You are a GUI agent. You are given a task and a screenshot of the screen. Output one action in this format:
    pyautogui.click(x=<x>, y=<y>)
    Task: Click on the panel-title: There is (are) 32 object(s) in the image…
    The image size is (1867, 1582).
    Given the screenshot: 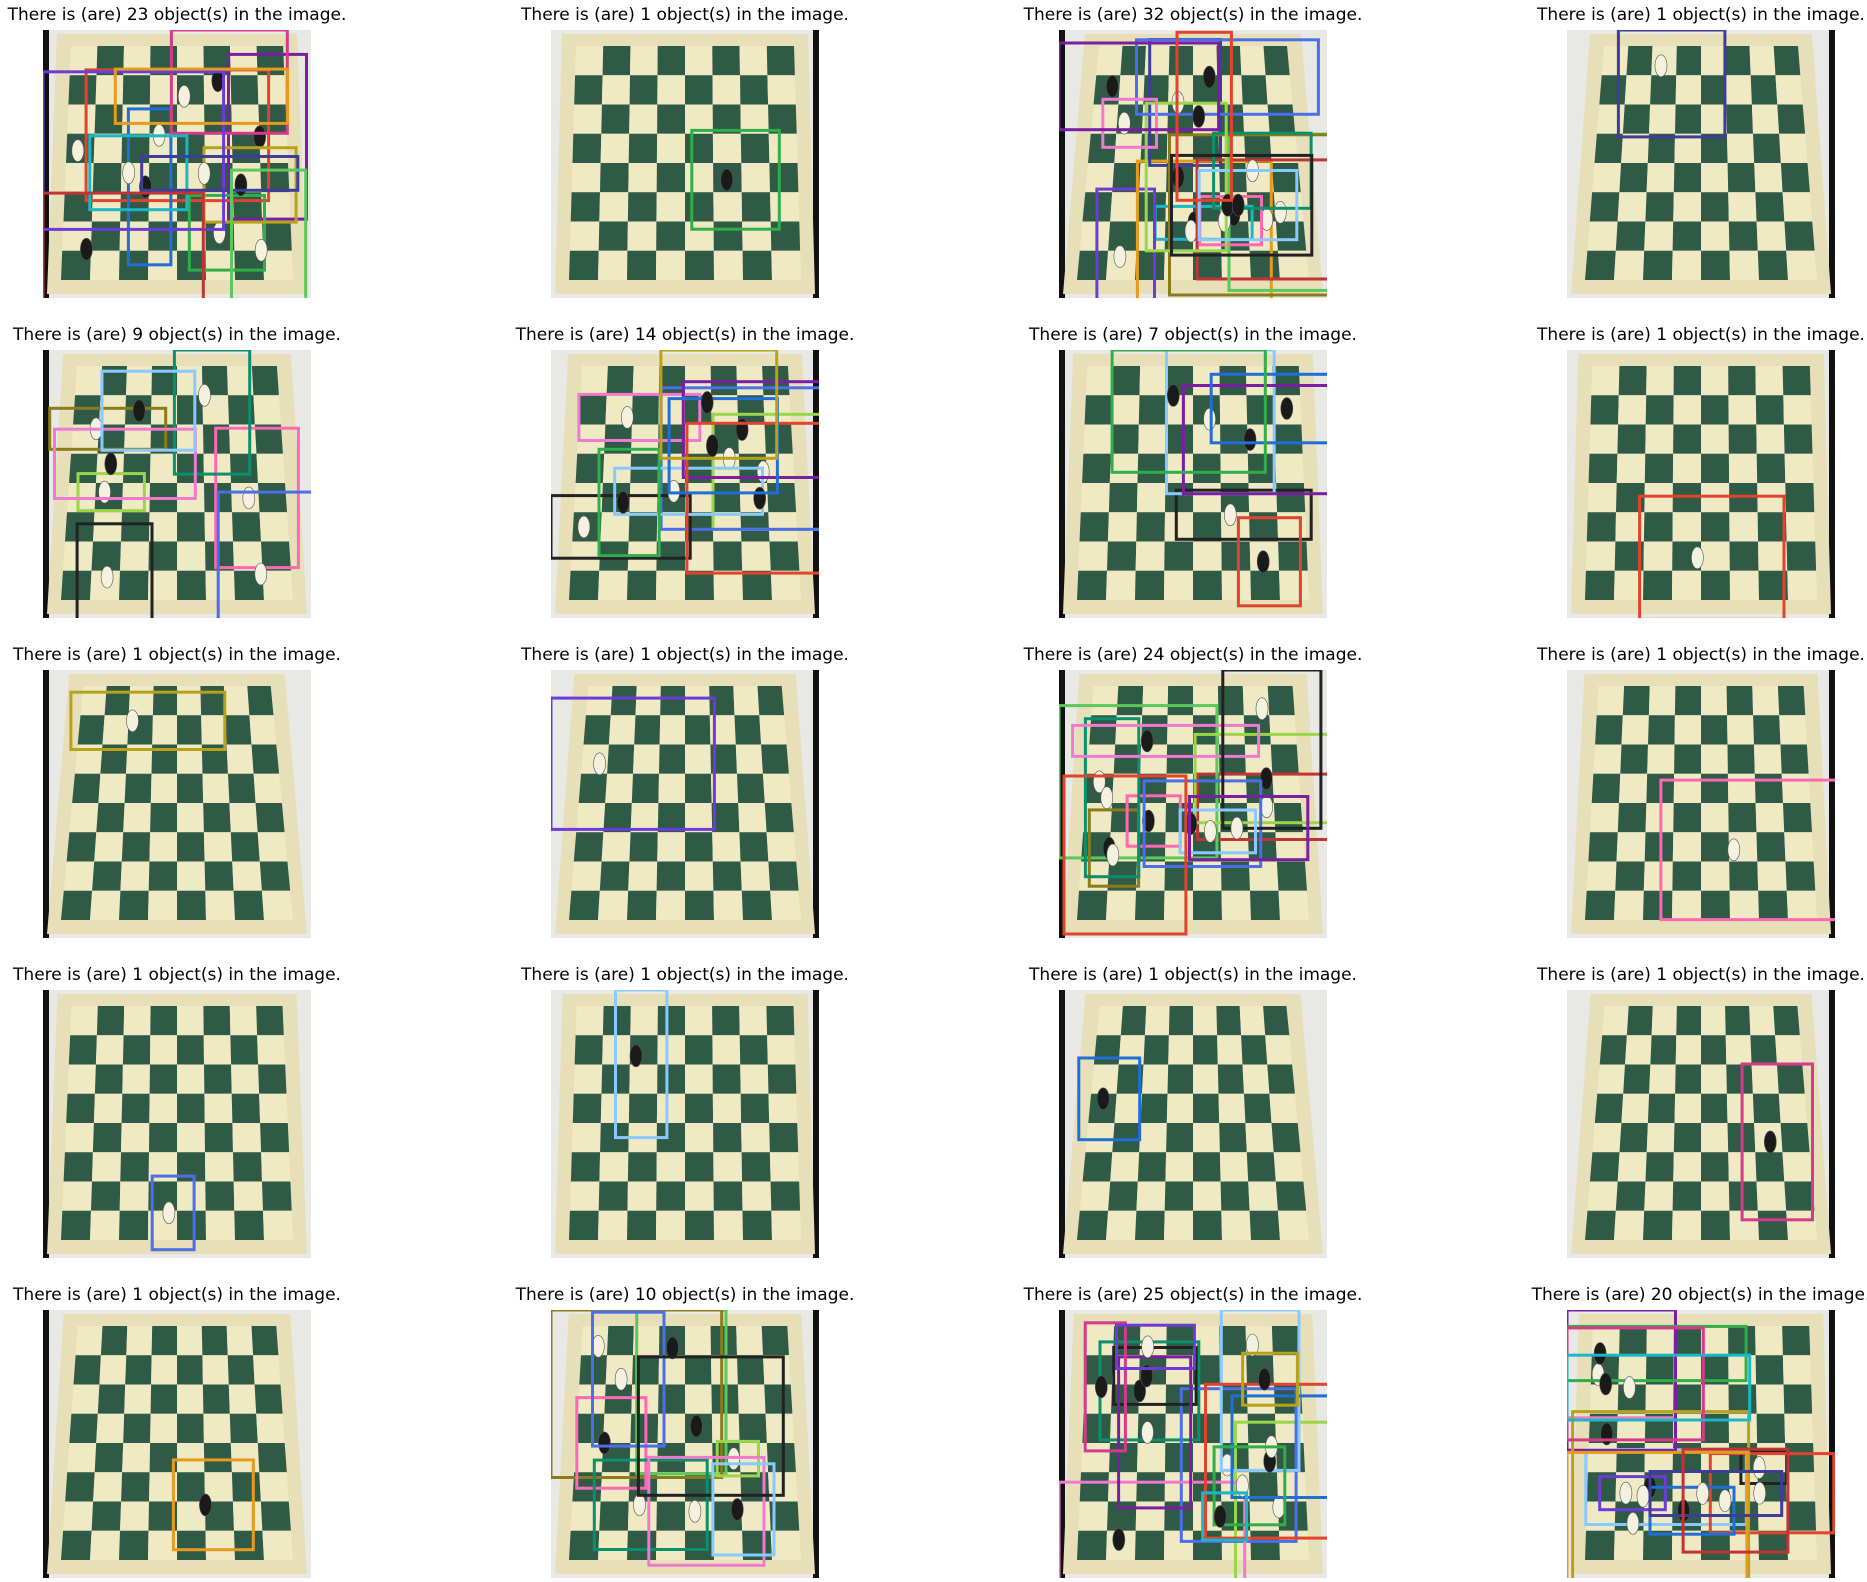 What is the action you would take?
    pyautogui.click(x=1193, y=15)
    